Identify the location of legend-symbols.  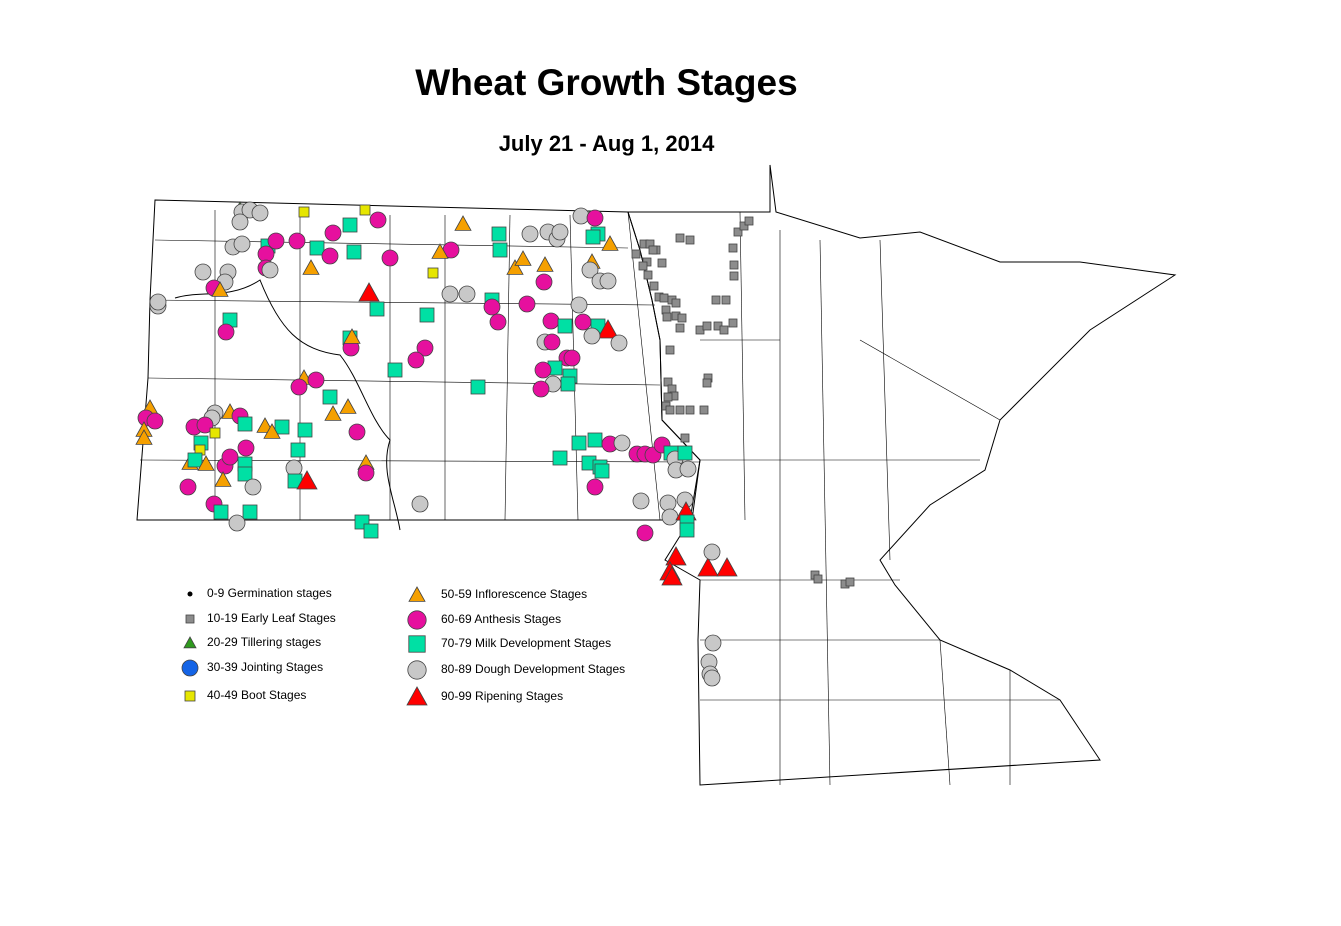
(304, 646).